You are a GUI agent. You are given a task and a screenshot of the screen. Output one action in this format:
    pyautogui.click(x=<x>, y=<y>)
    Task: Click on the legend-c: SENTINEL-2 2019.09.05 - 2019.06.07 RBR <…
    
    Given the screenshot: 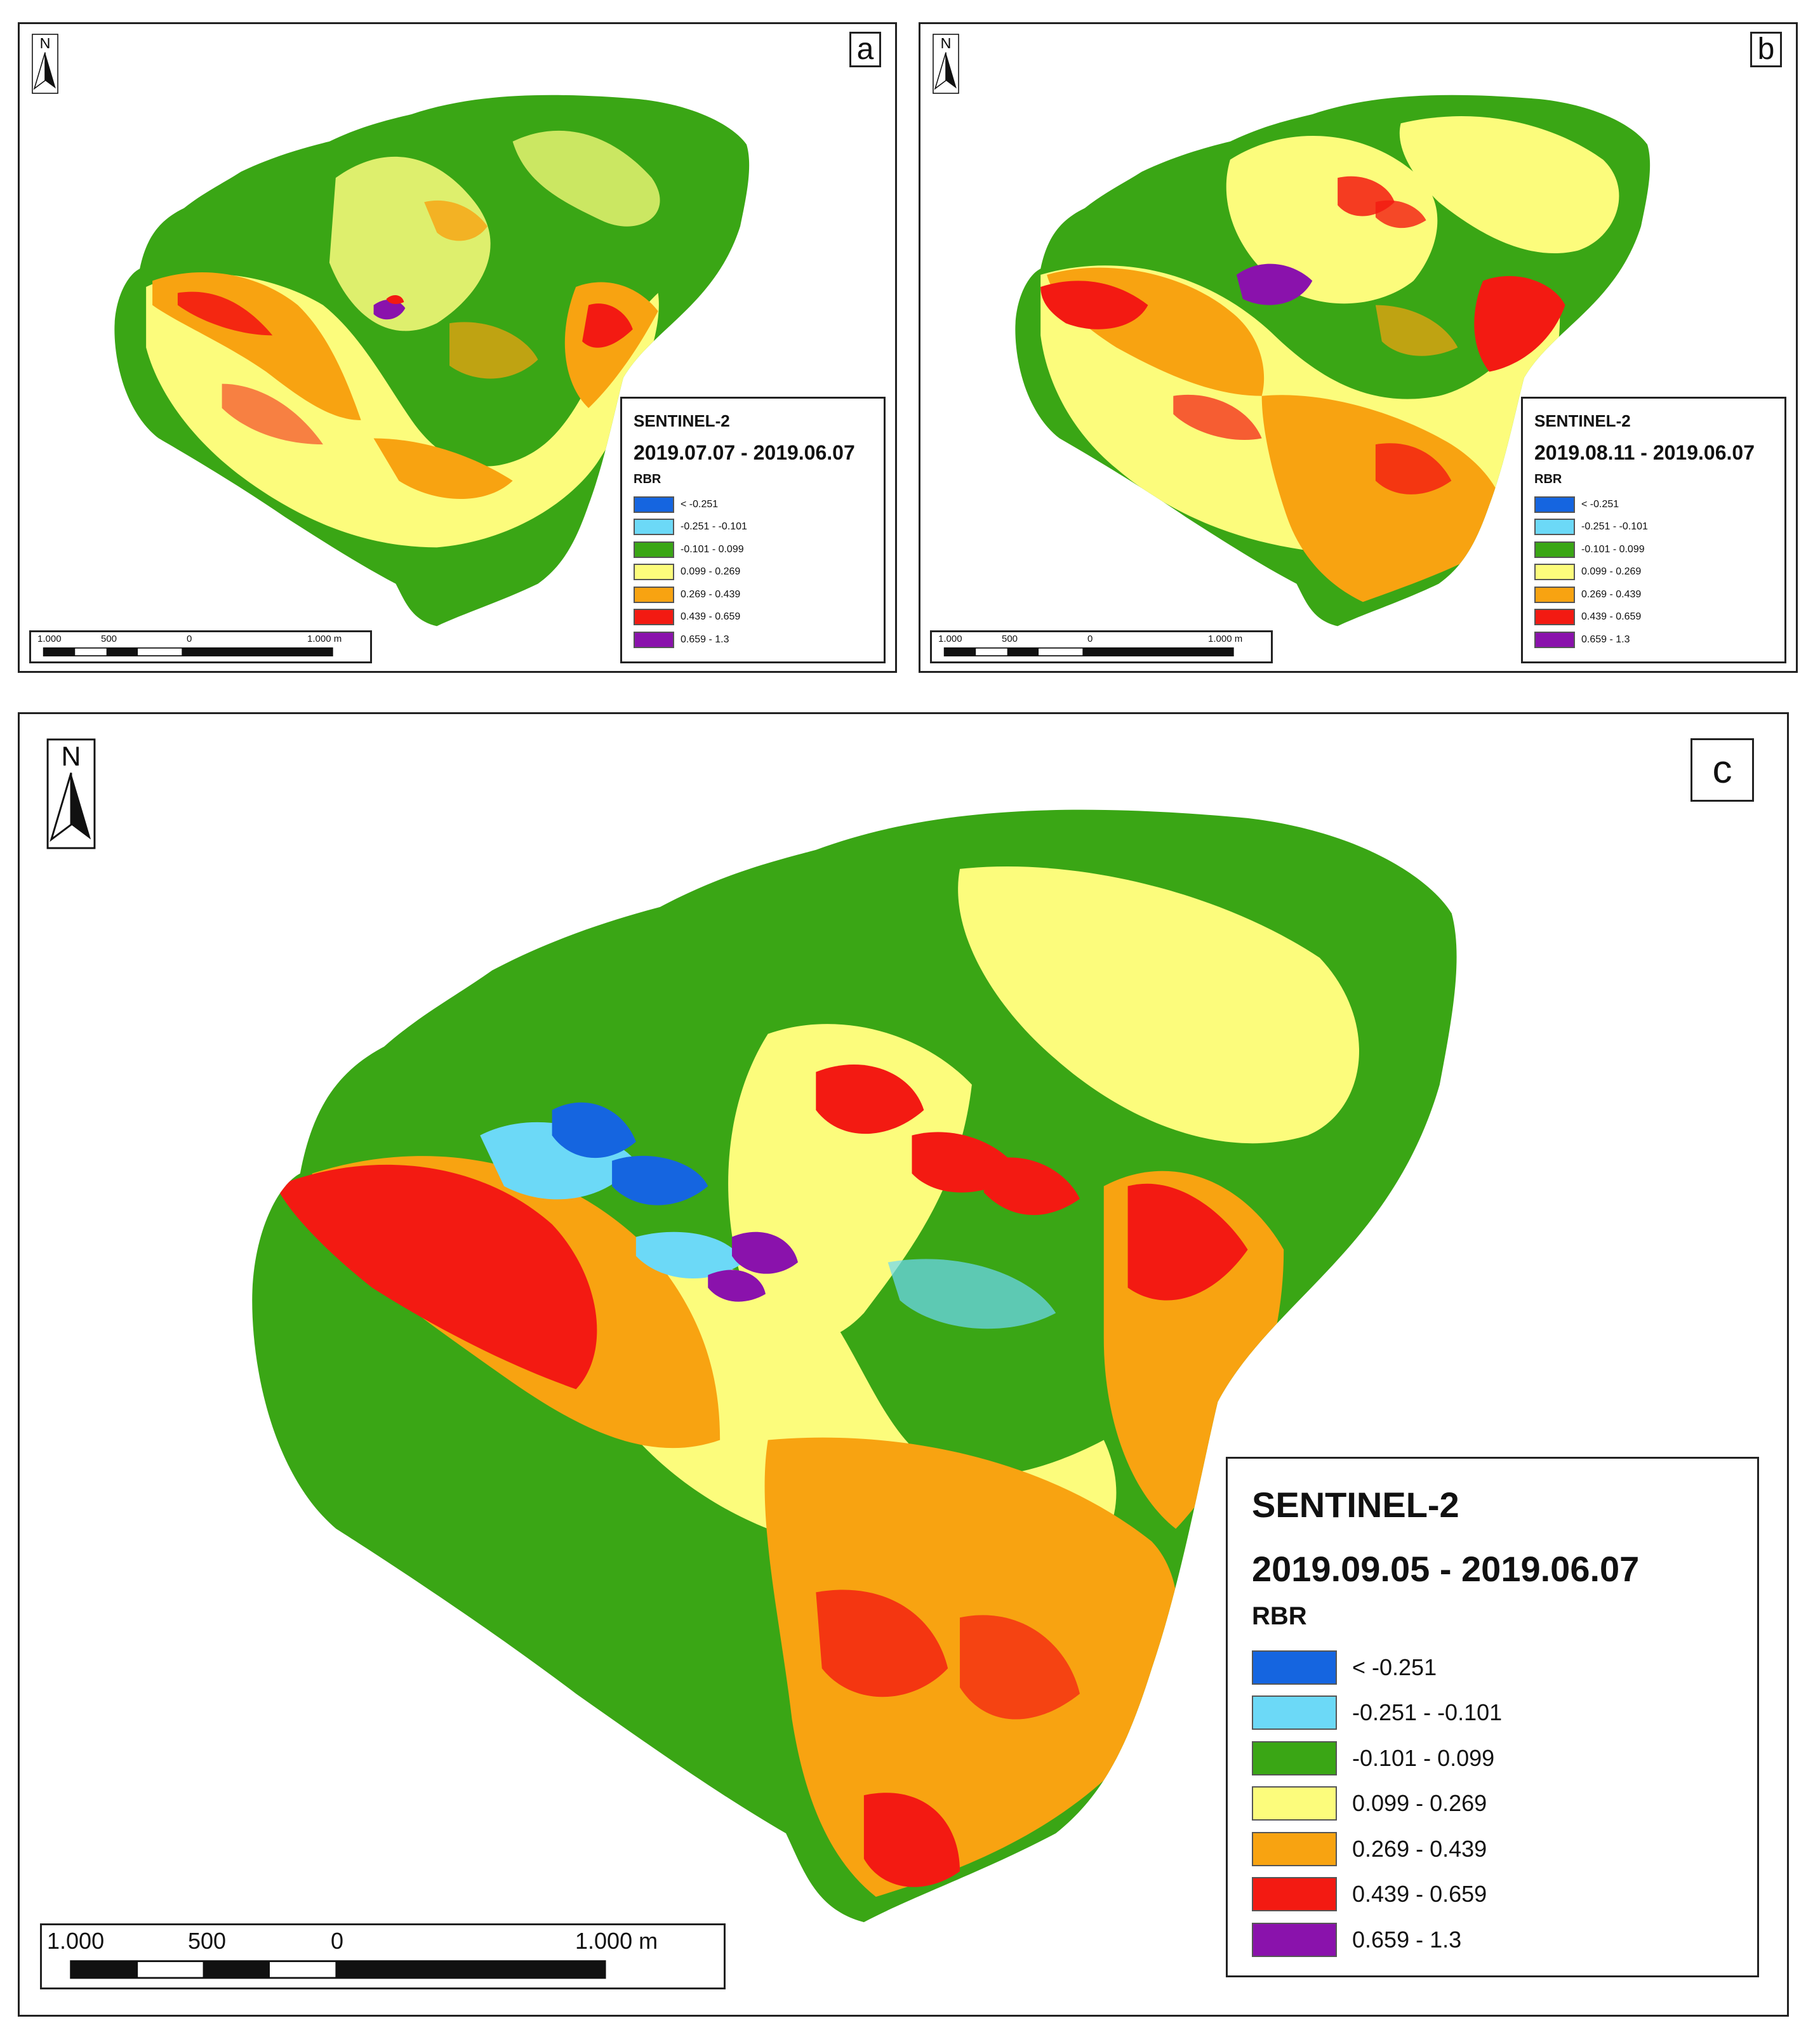 What is the action you would take?
    pyautogui.click(x=1492, y=1717)
    